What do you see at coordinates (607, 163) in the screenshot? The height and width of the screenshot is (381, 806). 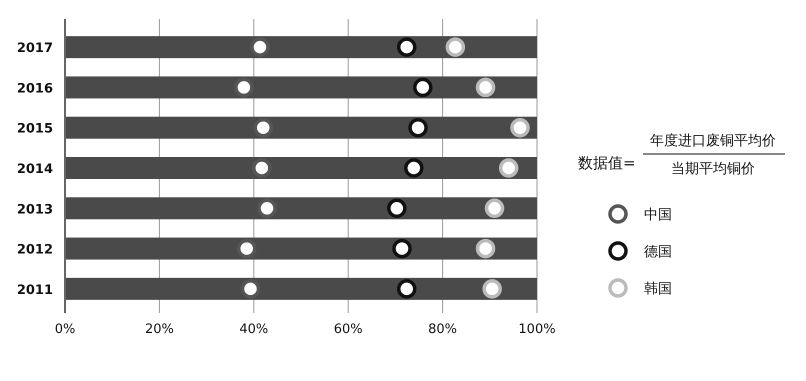 I see `text: 数据值=` at bounding box center [607, 163].